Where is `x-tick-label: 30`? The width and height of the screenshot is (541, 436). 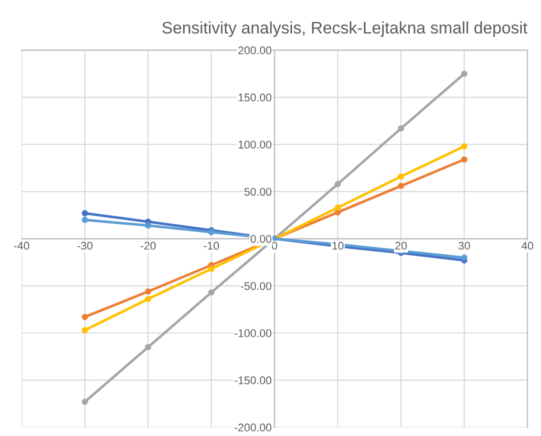 x-tick-label: 30 is located at coordinates (464, 246).